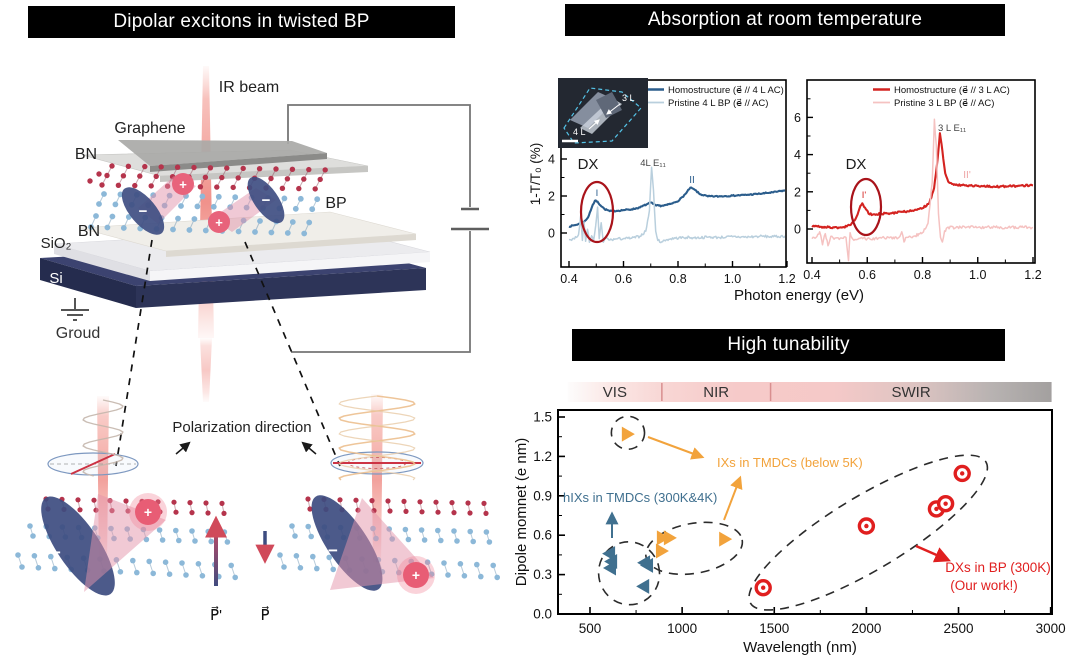 This screenshot has height=663, width=1080. I want to click on ix-pointer-arrow, so click(676, 448).